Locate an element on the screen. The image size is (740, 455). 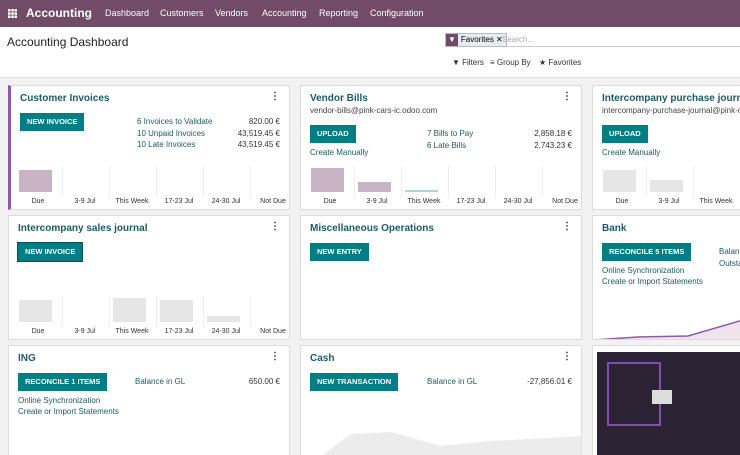
groupby-button: ≡ Group By is located at coordinates (510, 62).